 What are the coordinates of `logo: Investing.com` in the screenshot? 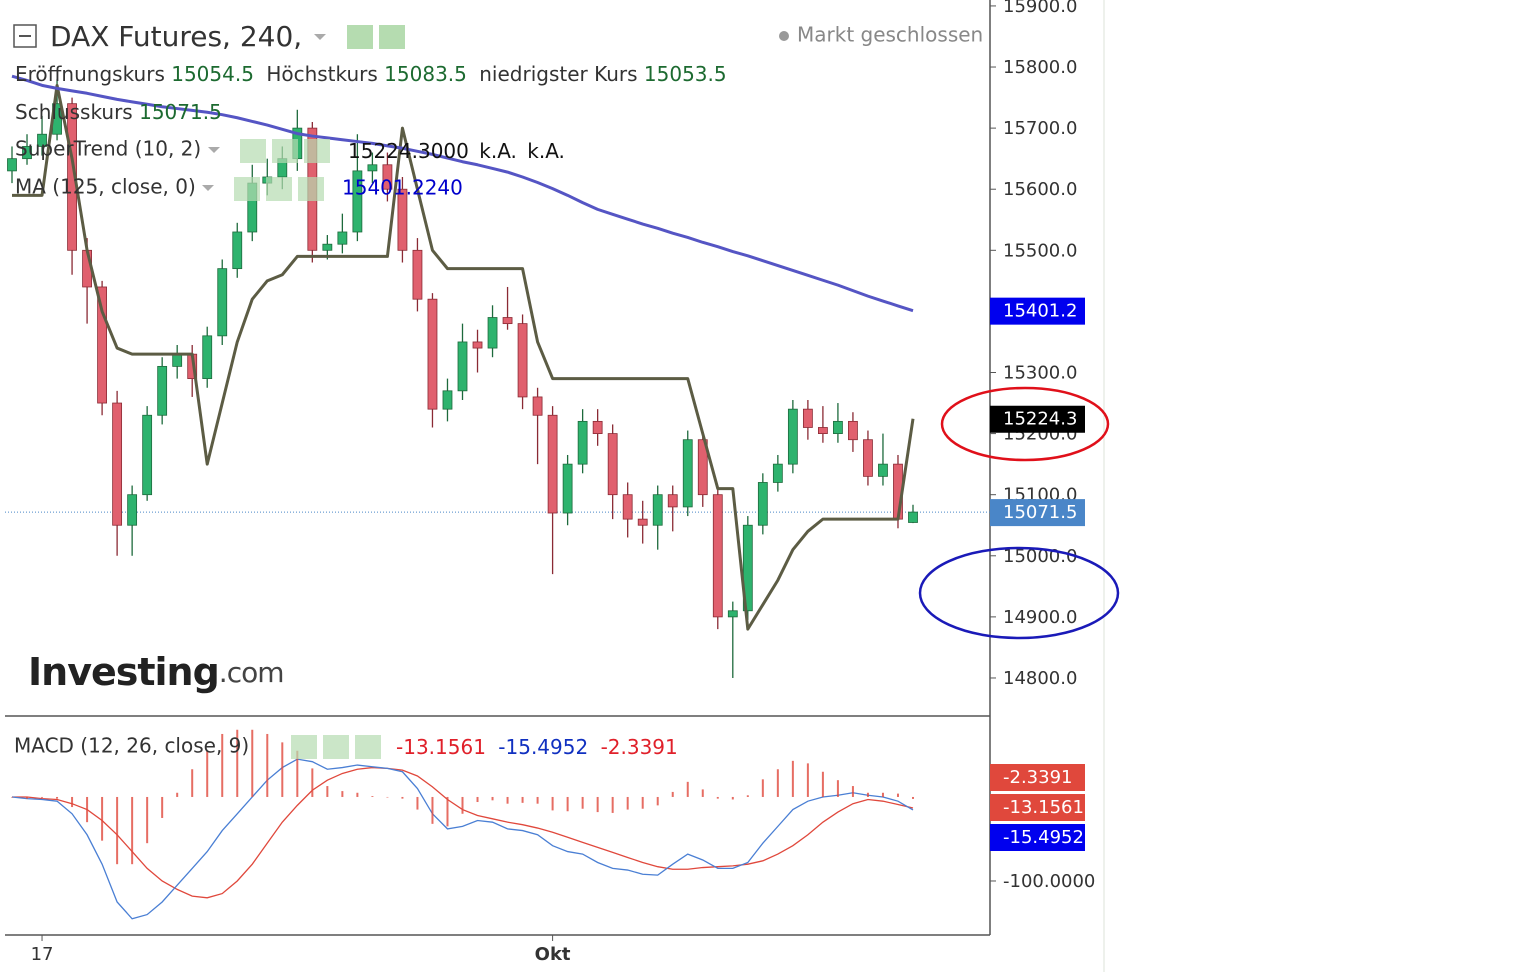 It's located at (156, 672).